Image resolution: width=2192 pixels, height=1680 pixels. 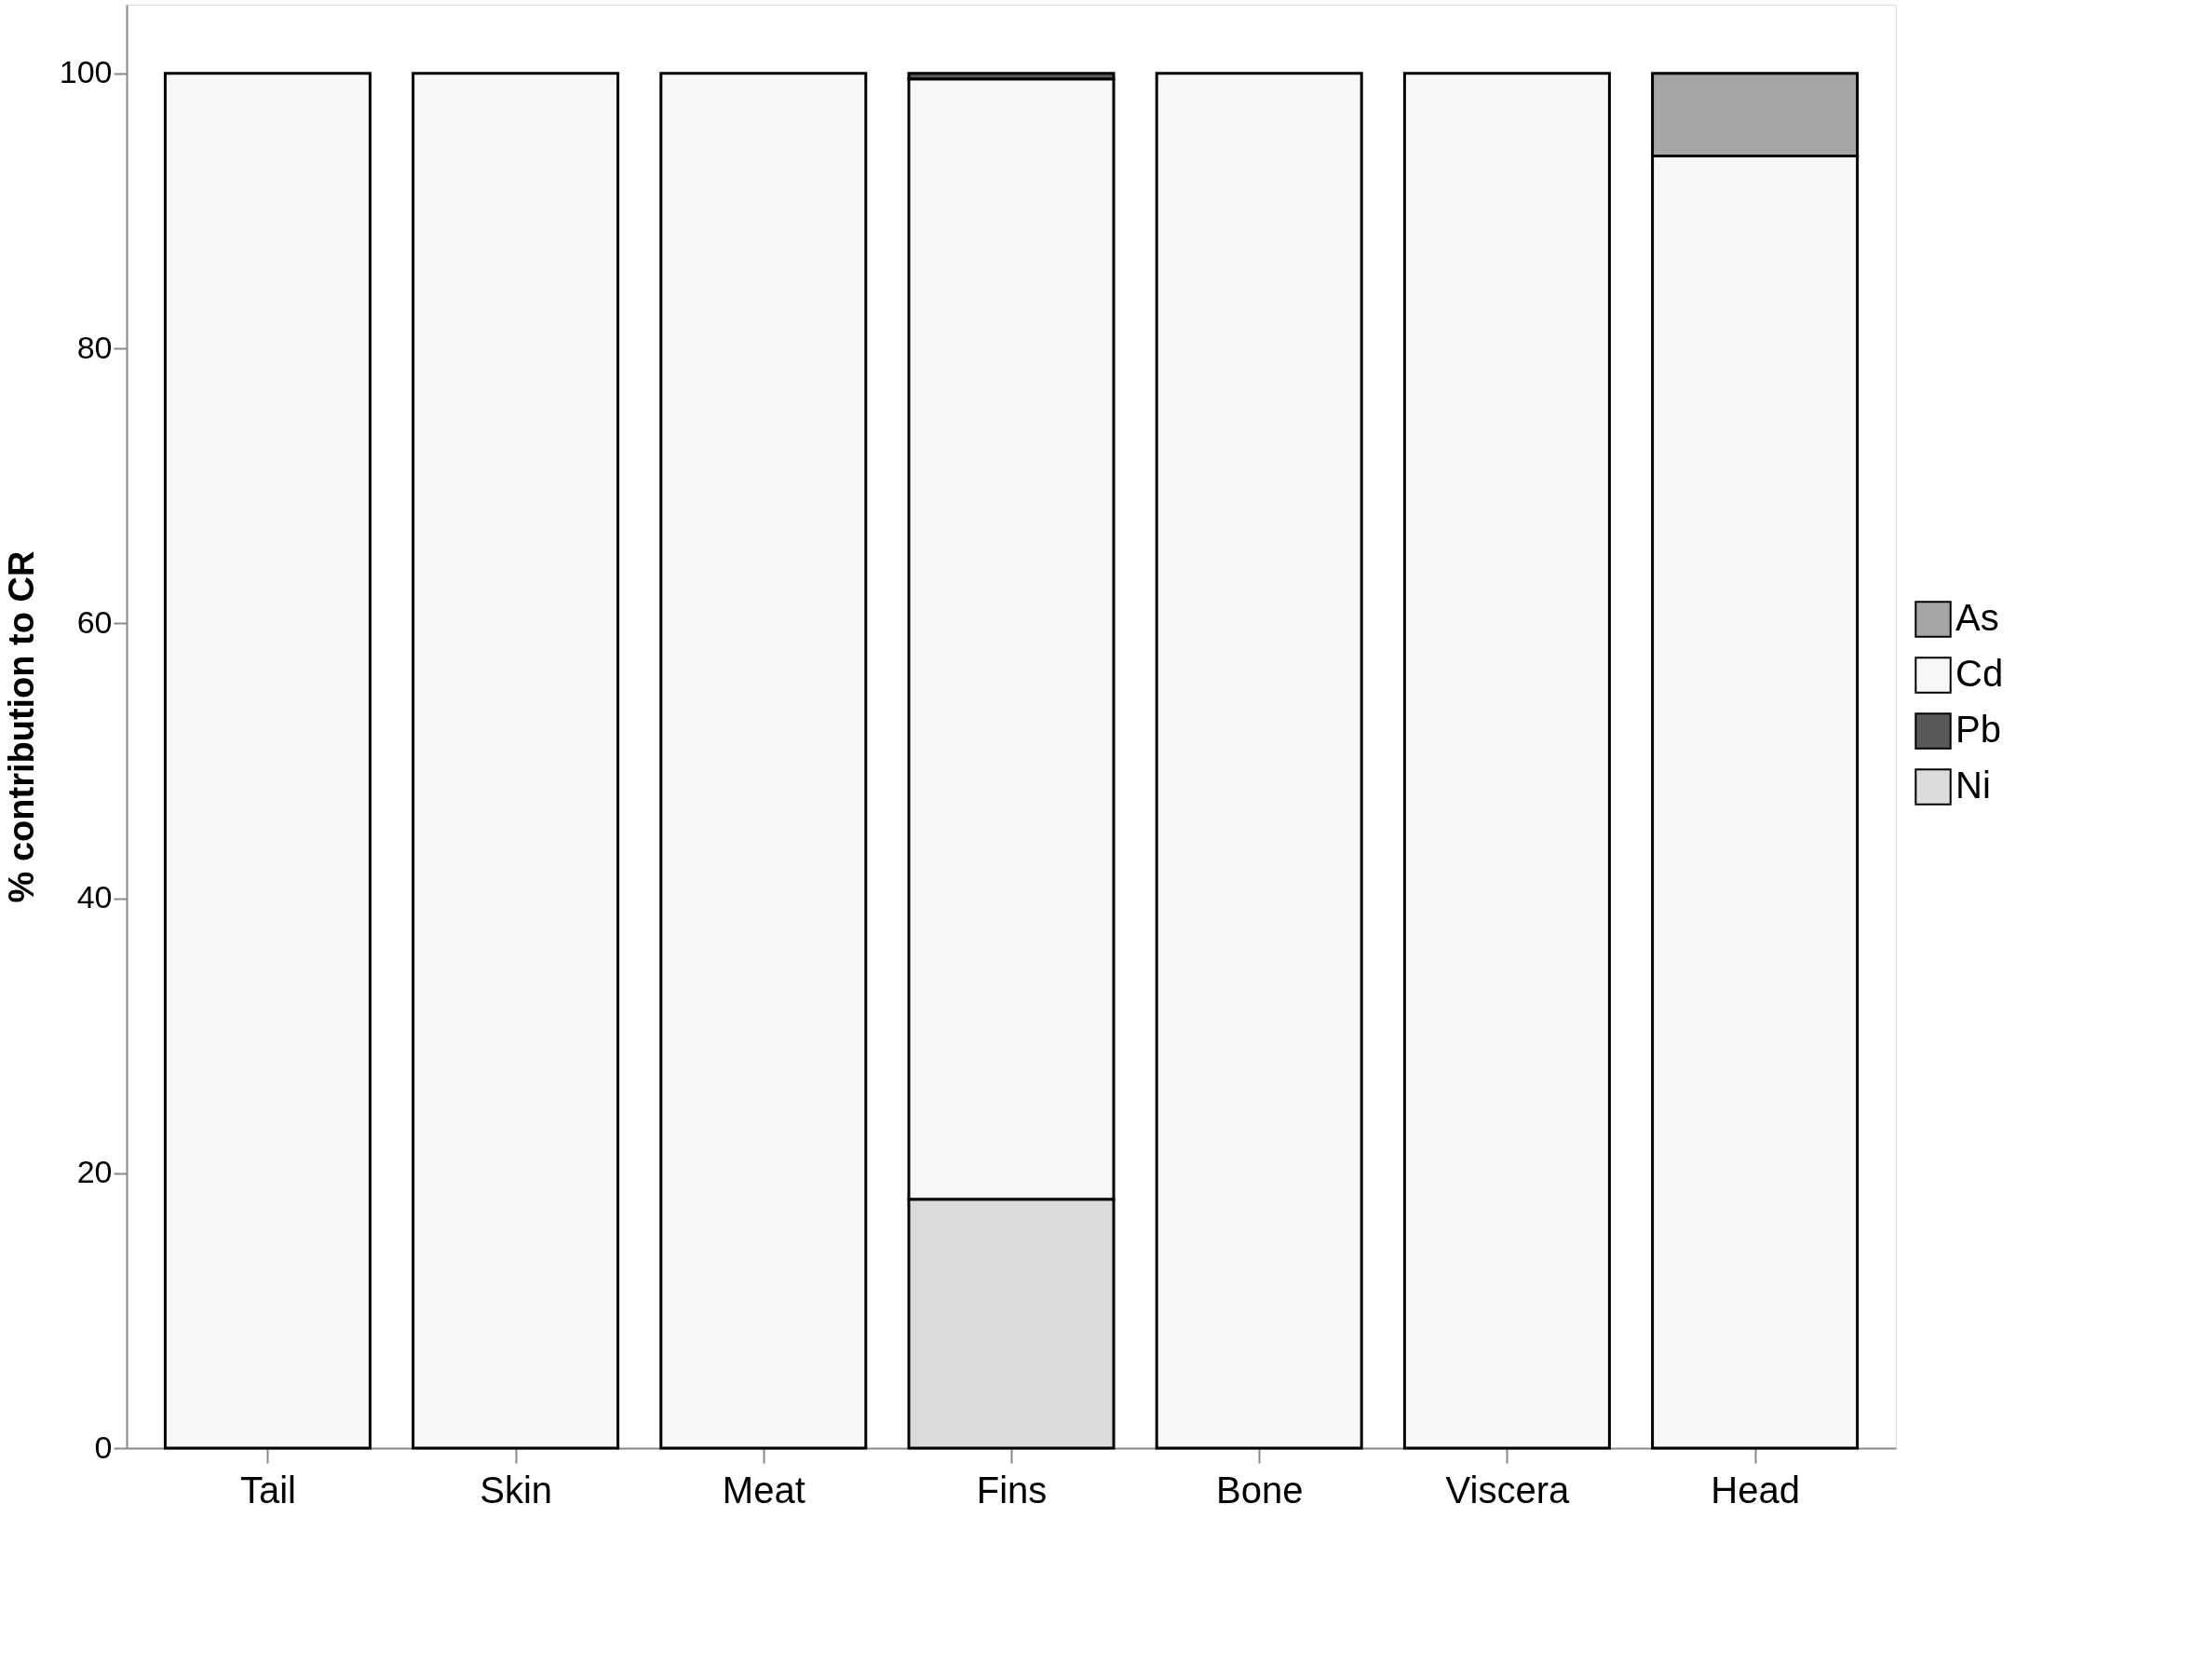 I want to click on y-axis-title: % contribution to CR, so click(x=21, y=726).